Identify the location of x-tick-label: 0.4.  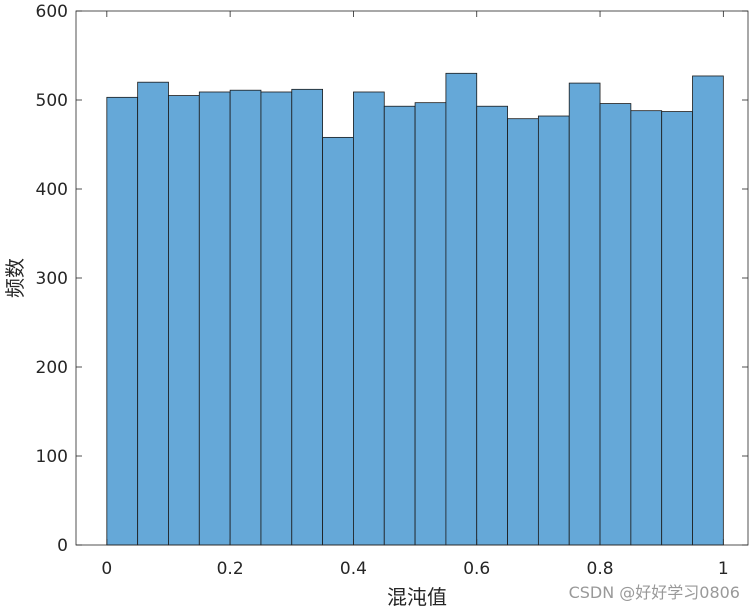
(353, 569).